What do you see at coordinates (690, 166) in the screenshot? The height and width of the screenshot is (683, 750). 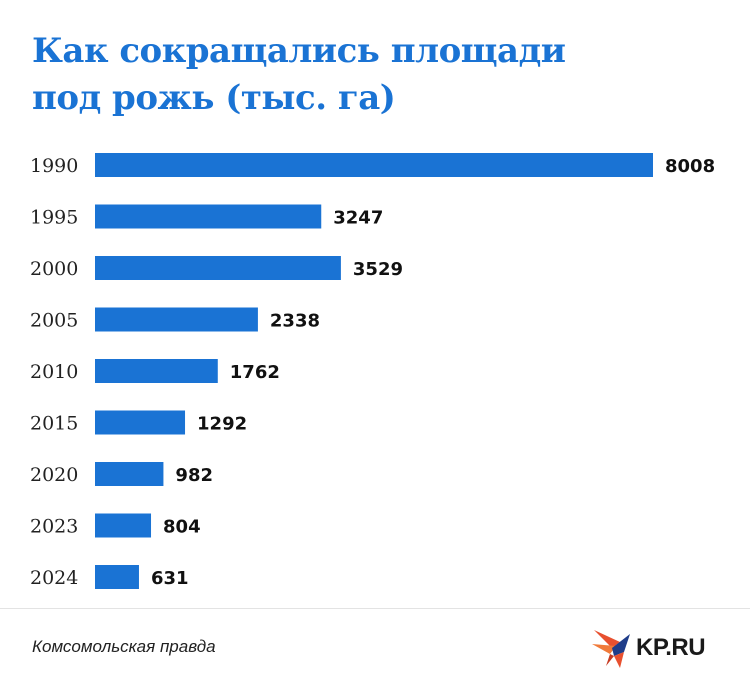 I see `value-label: 8008` at bounding box center [690, 166].